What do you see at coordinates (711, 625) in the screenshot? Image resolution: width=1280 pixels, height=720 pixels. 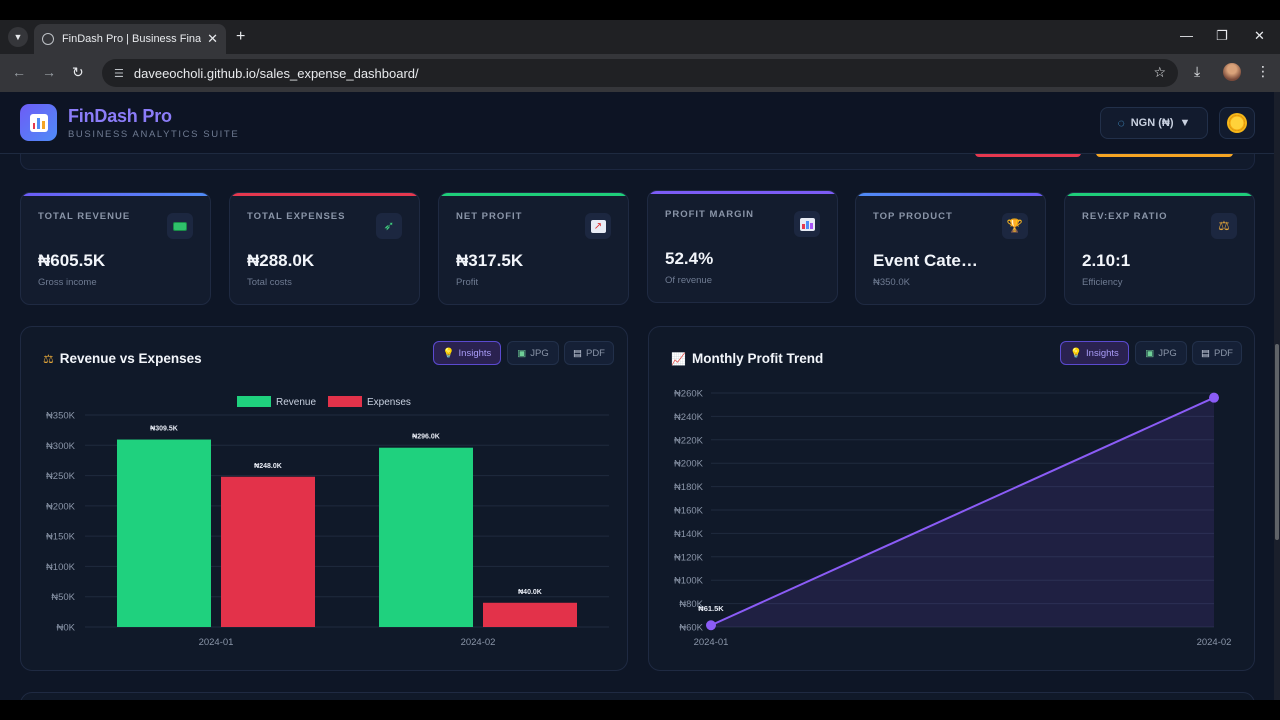 I see `data-point` at bounding box center [711, 625].